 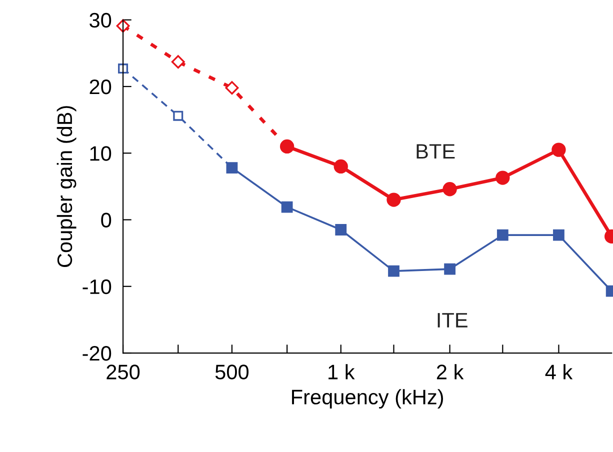 What do you see at coordinates (106, 220) in the screenshot?
I see `y-tick-label: 0` at bounding box center [106, 220].